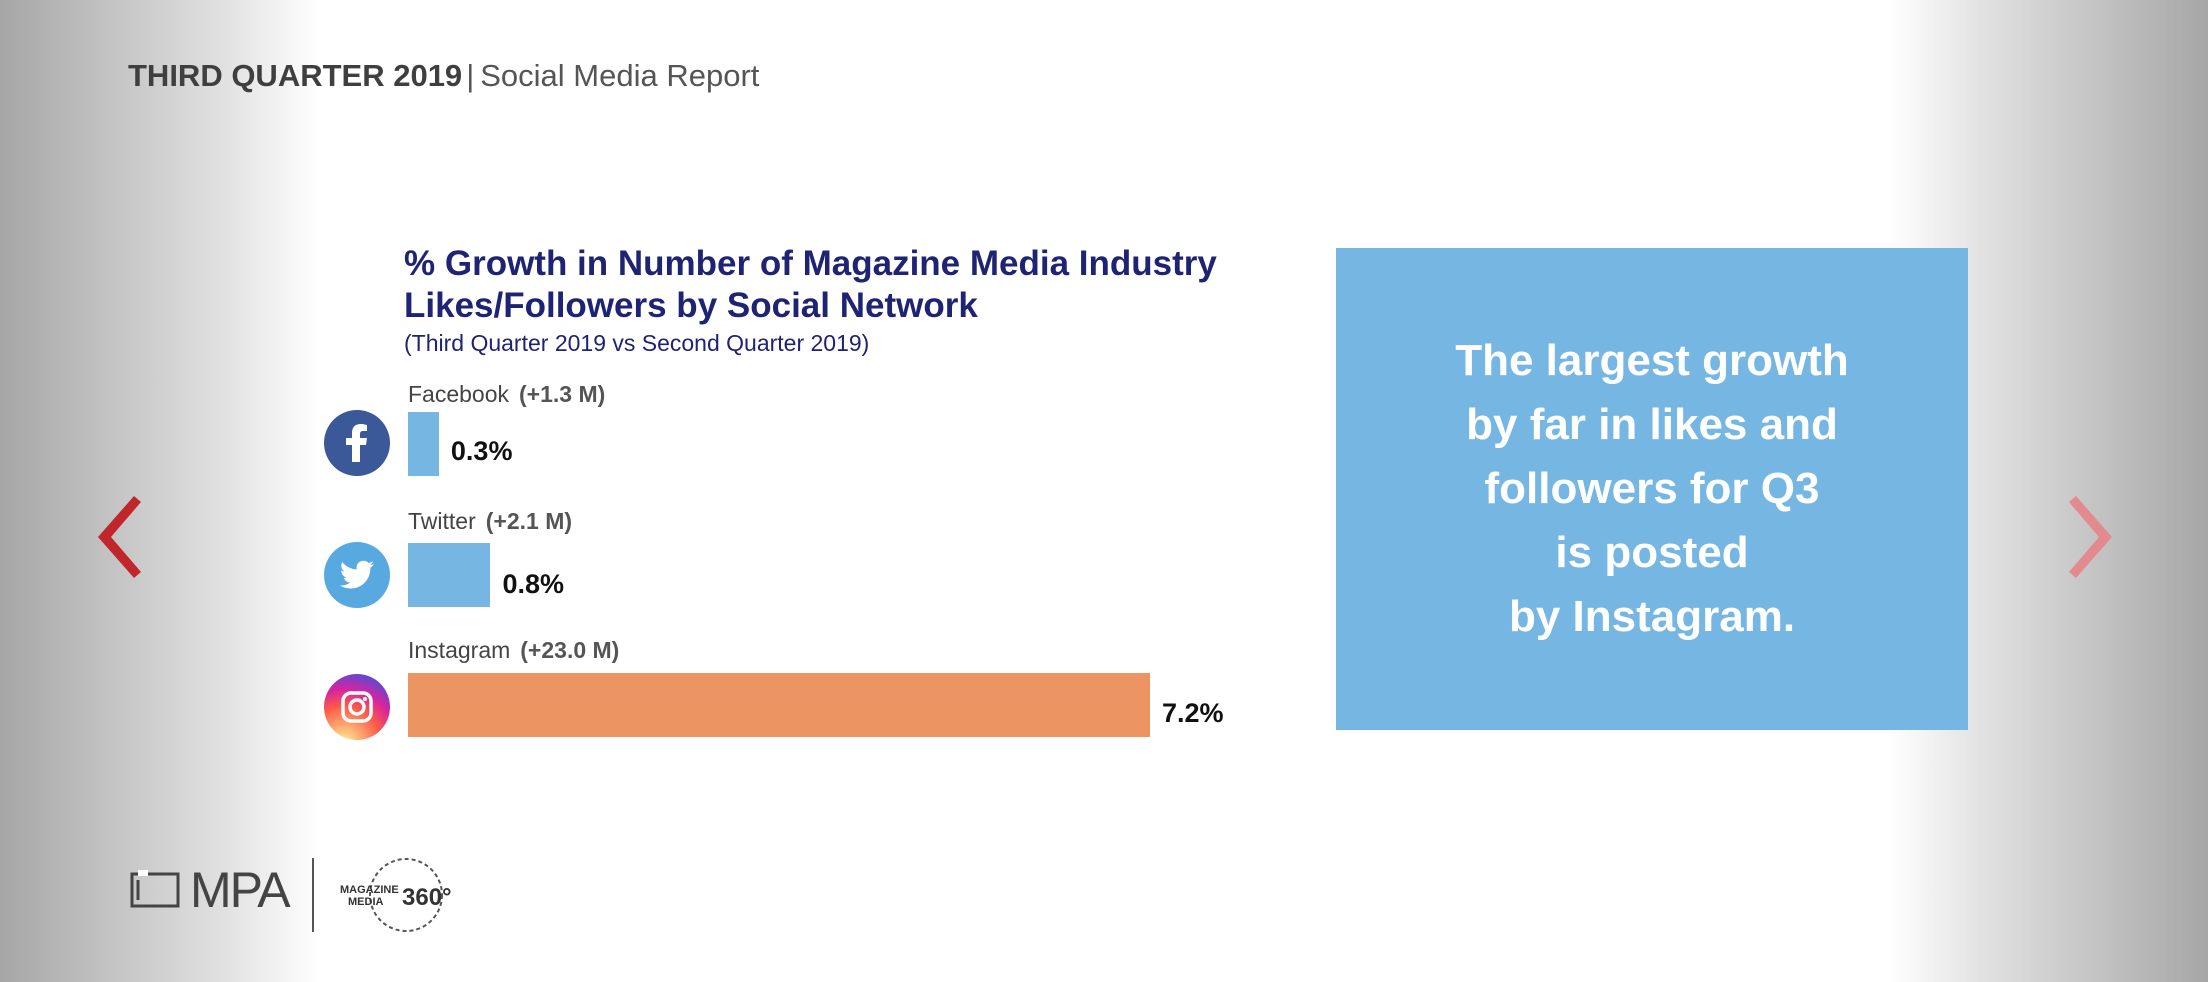 The height and width of the screenshot is (982, 2208). I want to click on mpa-logo-text: MPA, so click(240, 890).